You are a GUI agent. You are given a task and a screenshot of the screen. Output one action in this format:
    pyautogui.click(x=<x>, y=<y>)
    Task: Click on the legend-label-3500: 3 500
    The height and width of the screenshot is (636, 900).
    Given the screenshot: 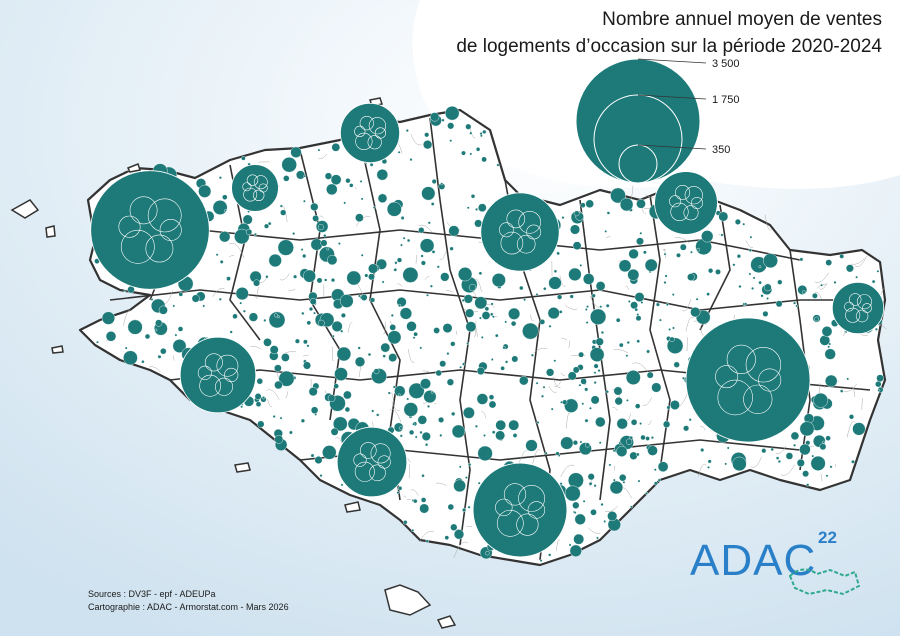 What is the action you would take?
    pyautogui.click(x=726, y=64)
    